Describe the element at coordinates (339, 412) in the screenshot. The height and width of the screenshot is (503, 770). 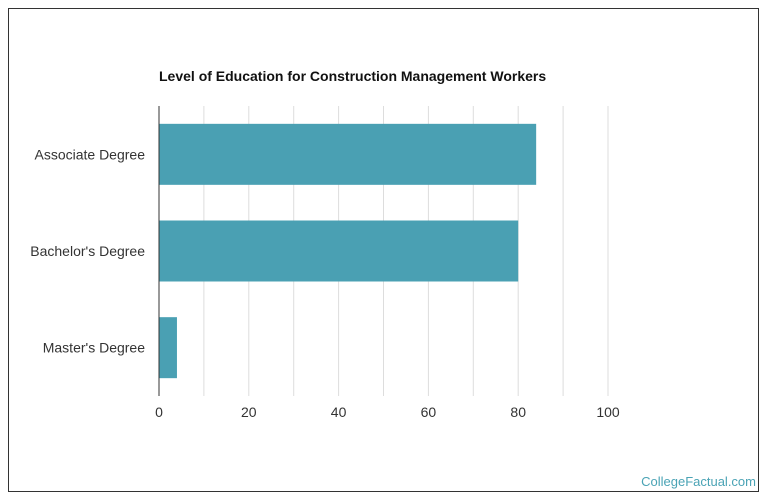
I see `x-tick-label: 40` at that location.